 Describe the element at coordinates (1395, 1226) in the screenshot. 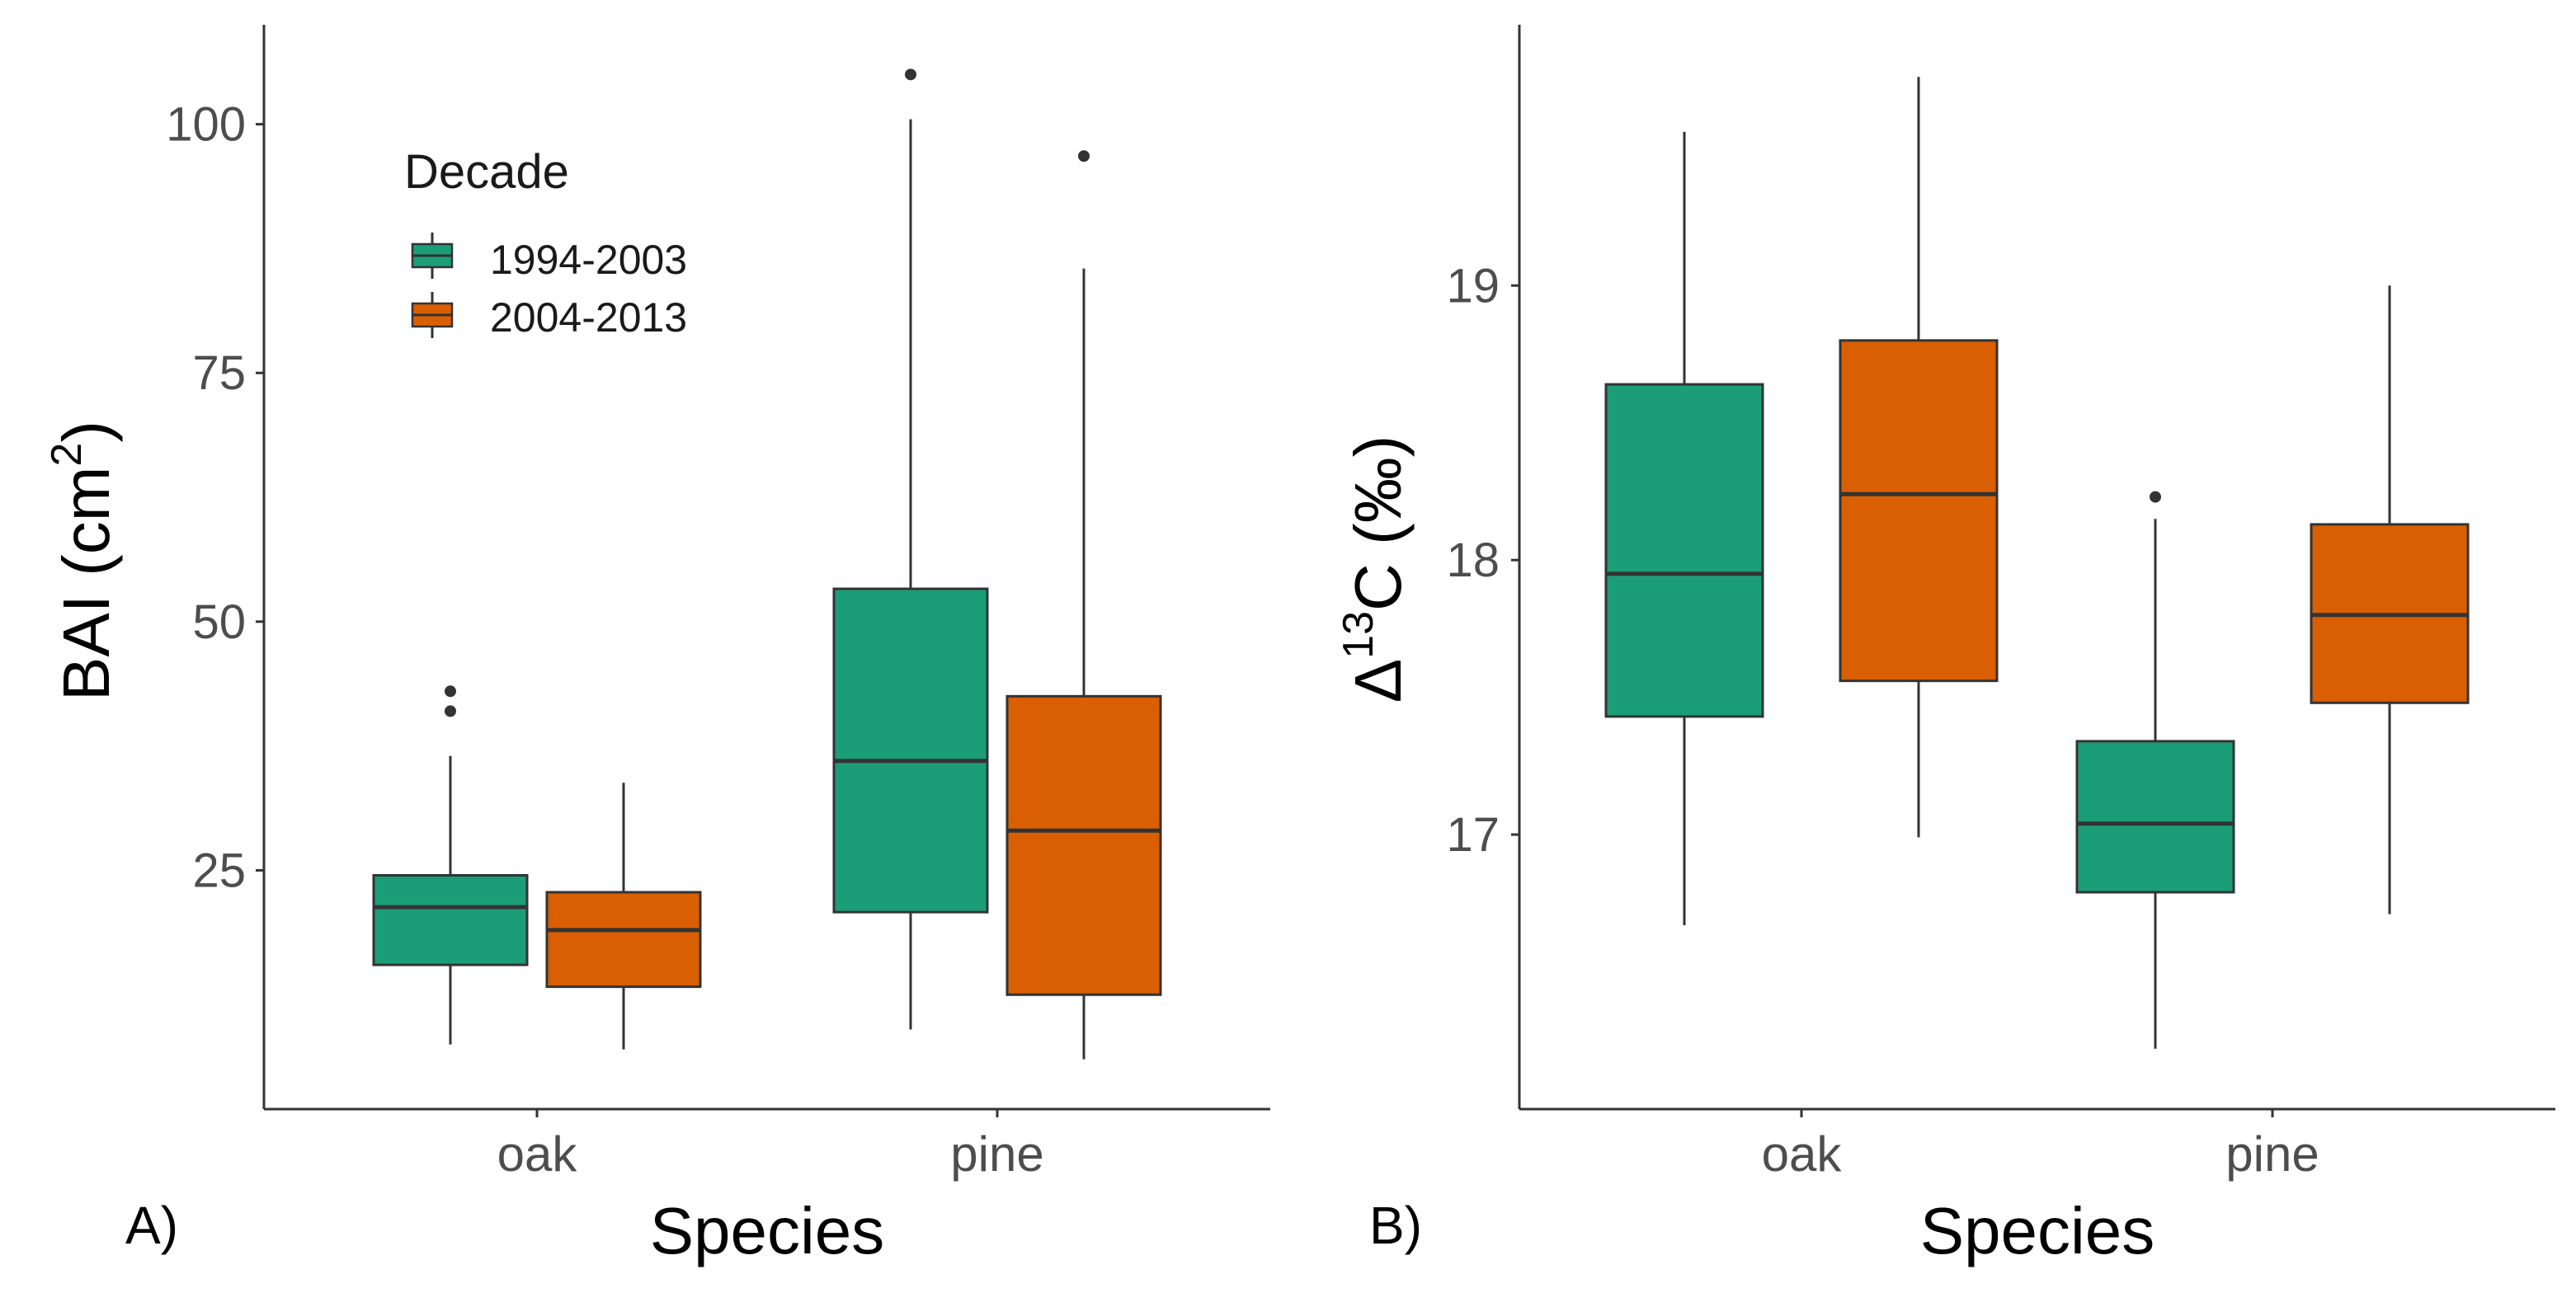

I see `panel-b-label: B)` at that location.